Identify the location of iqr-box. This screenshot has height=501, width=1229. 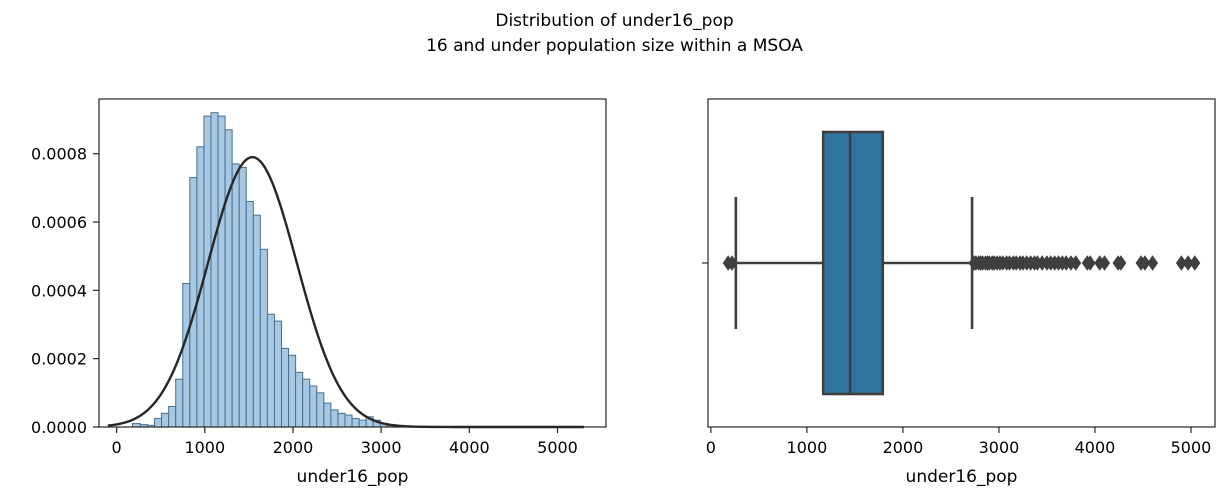
(853, 263).